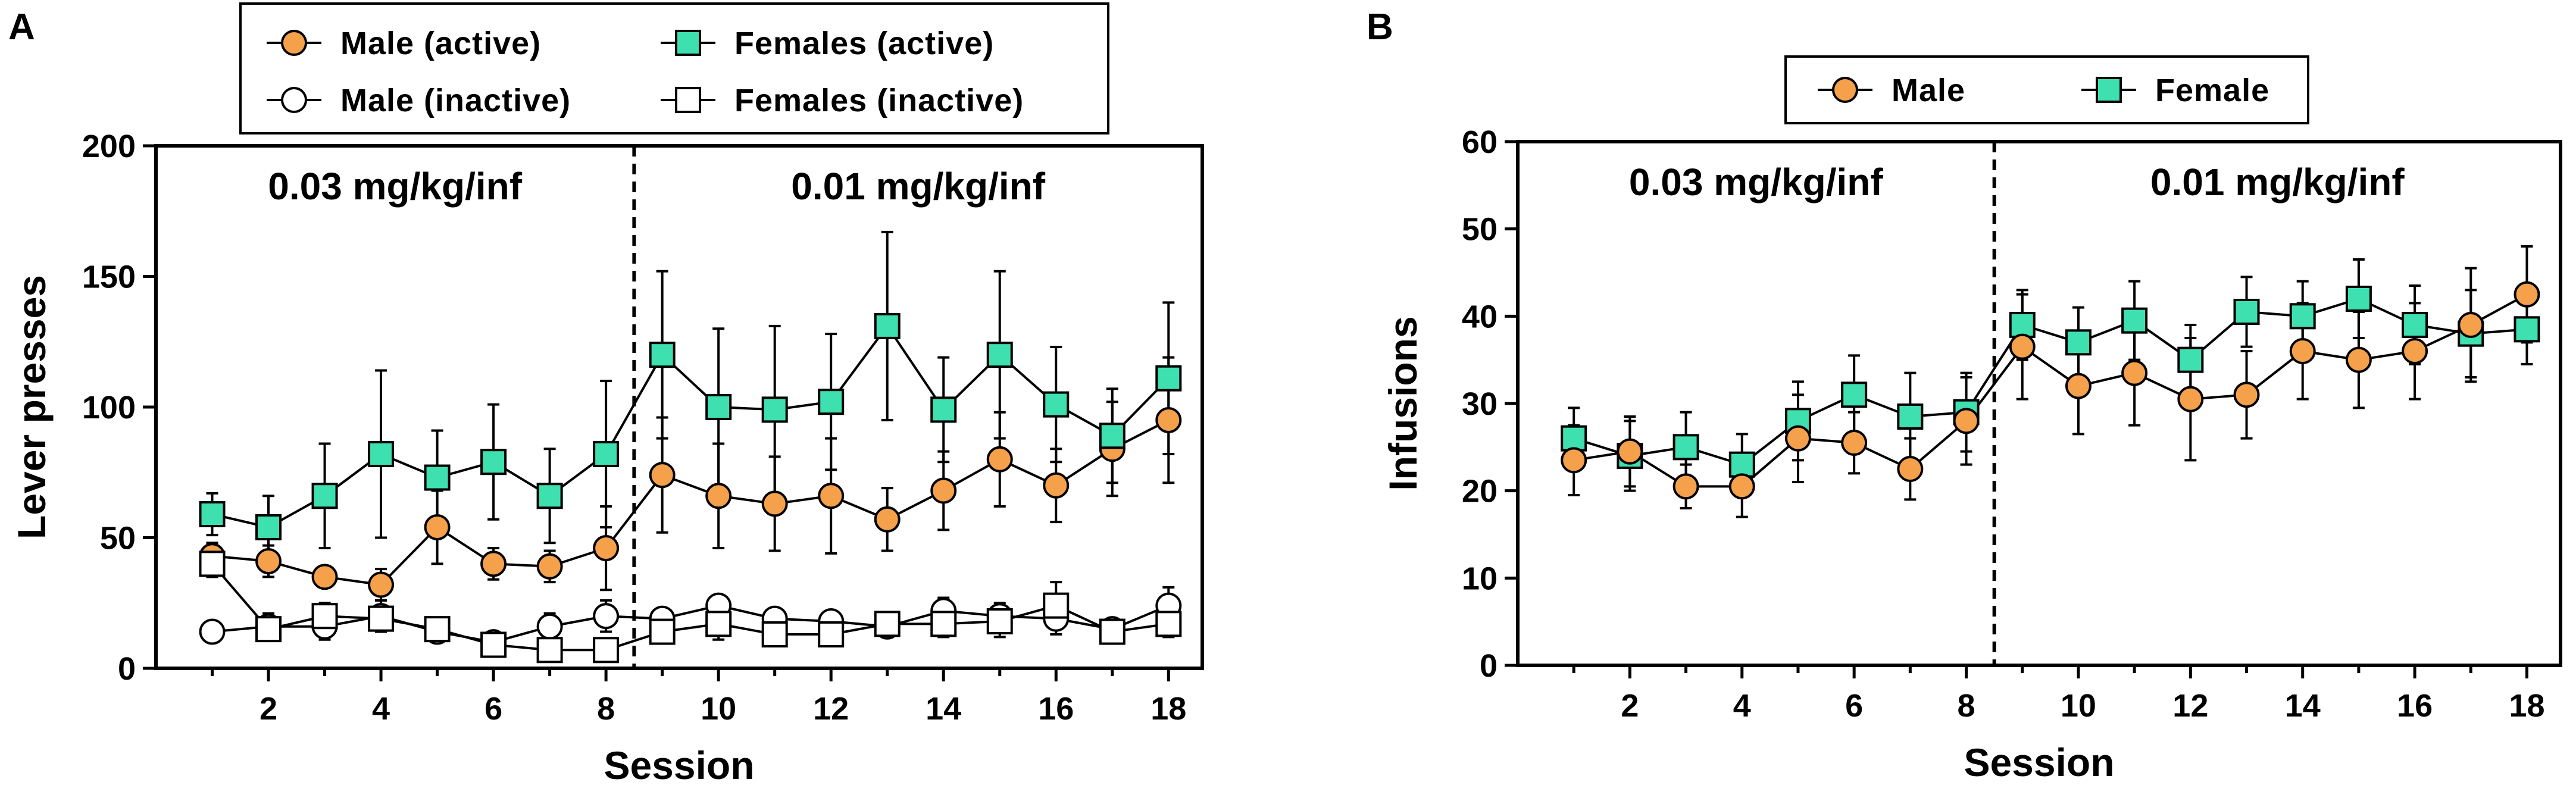 The height and width of the screenshot is (804, 2576). What do you see at coordinates (118, 539) in the screenshot?
I see `y-tick-label: 50` at bounding box center [118, 539].